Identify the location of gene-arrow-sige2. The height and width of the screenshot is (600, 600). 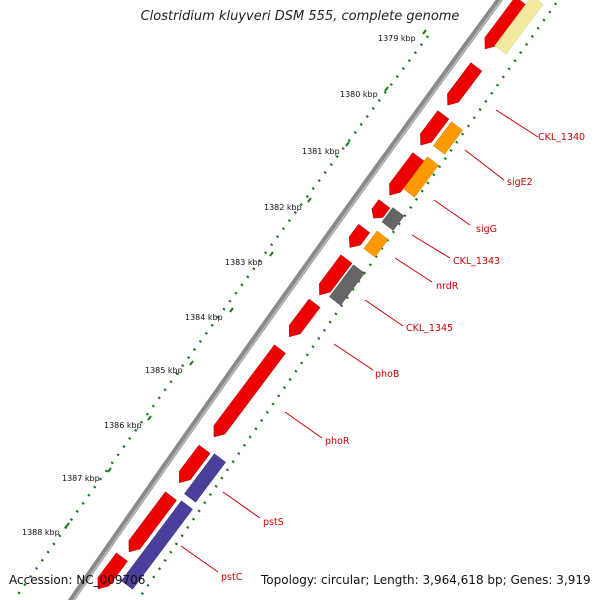
(465, 84).